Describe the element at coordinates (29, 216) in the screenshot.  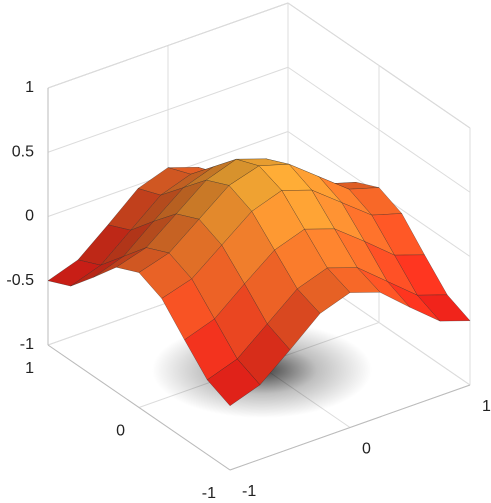
I see `z-tick-label: 0` at that location.